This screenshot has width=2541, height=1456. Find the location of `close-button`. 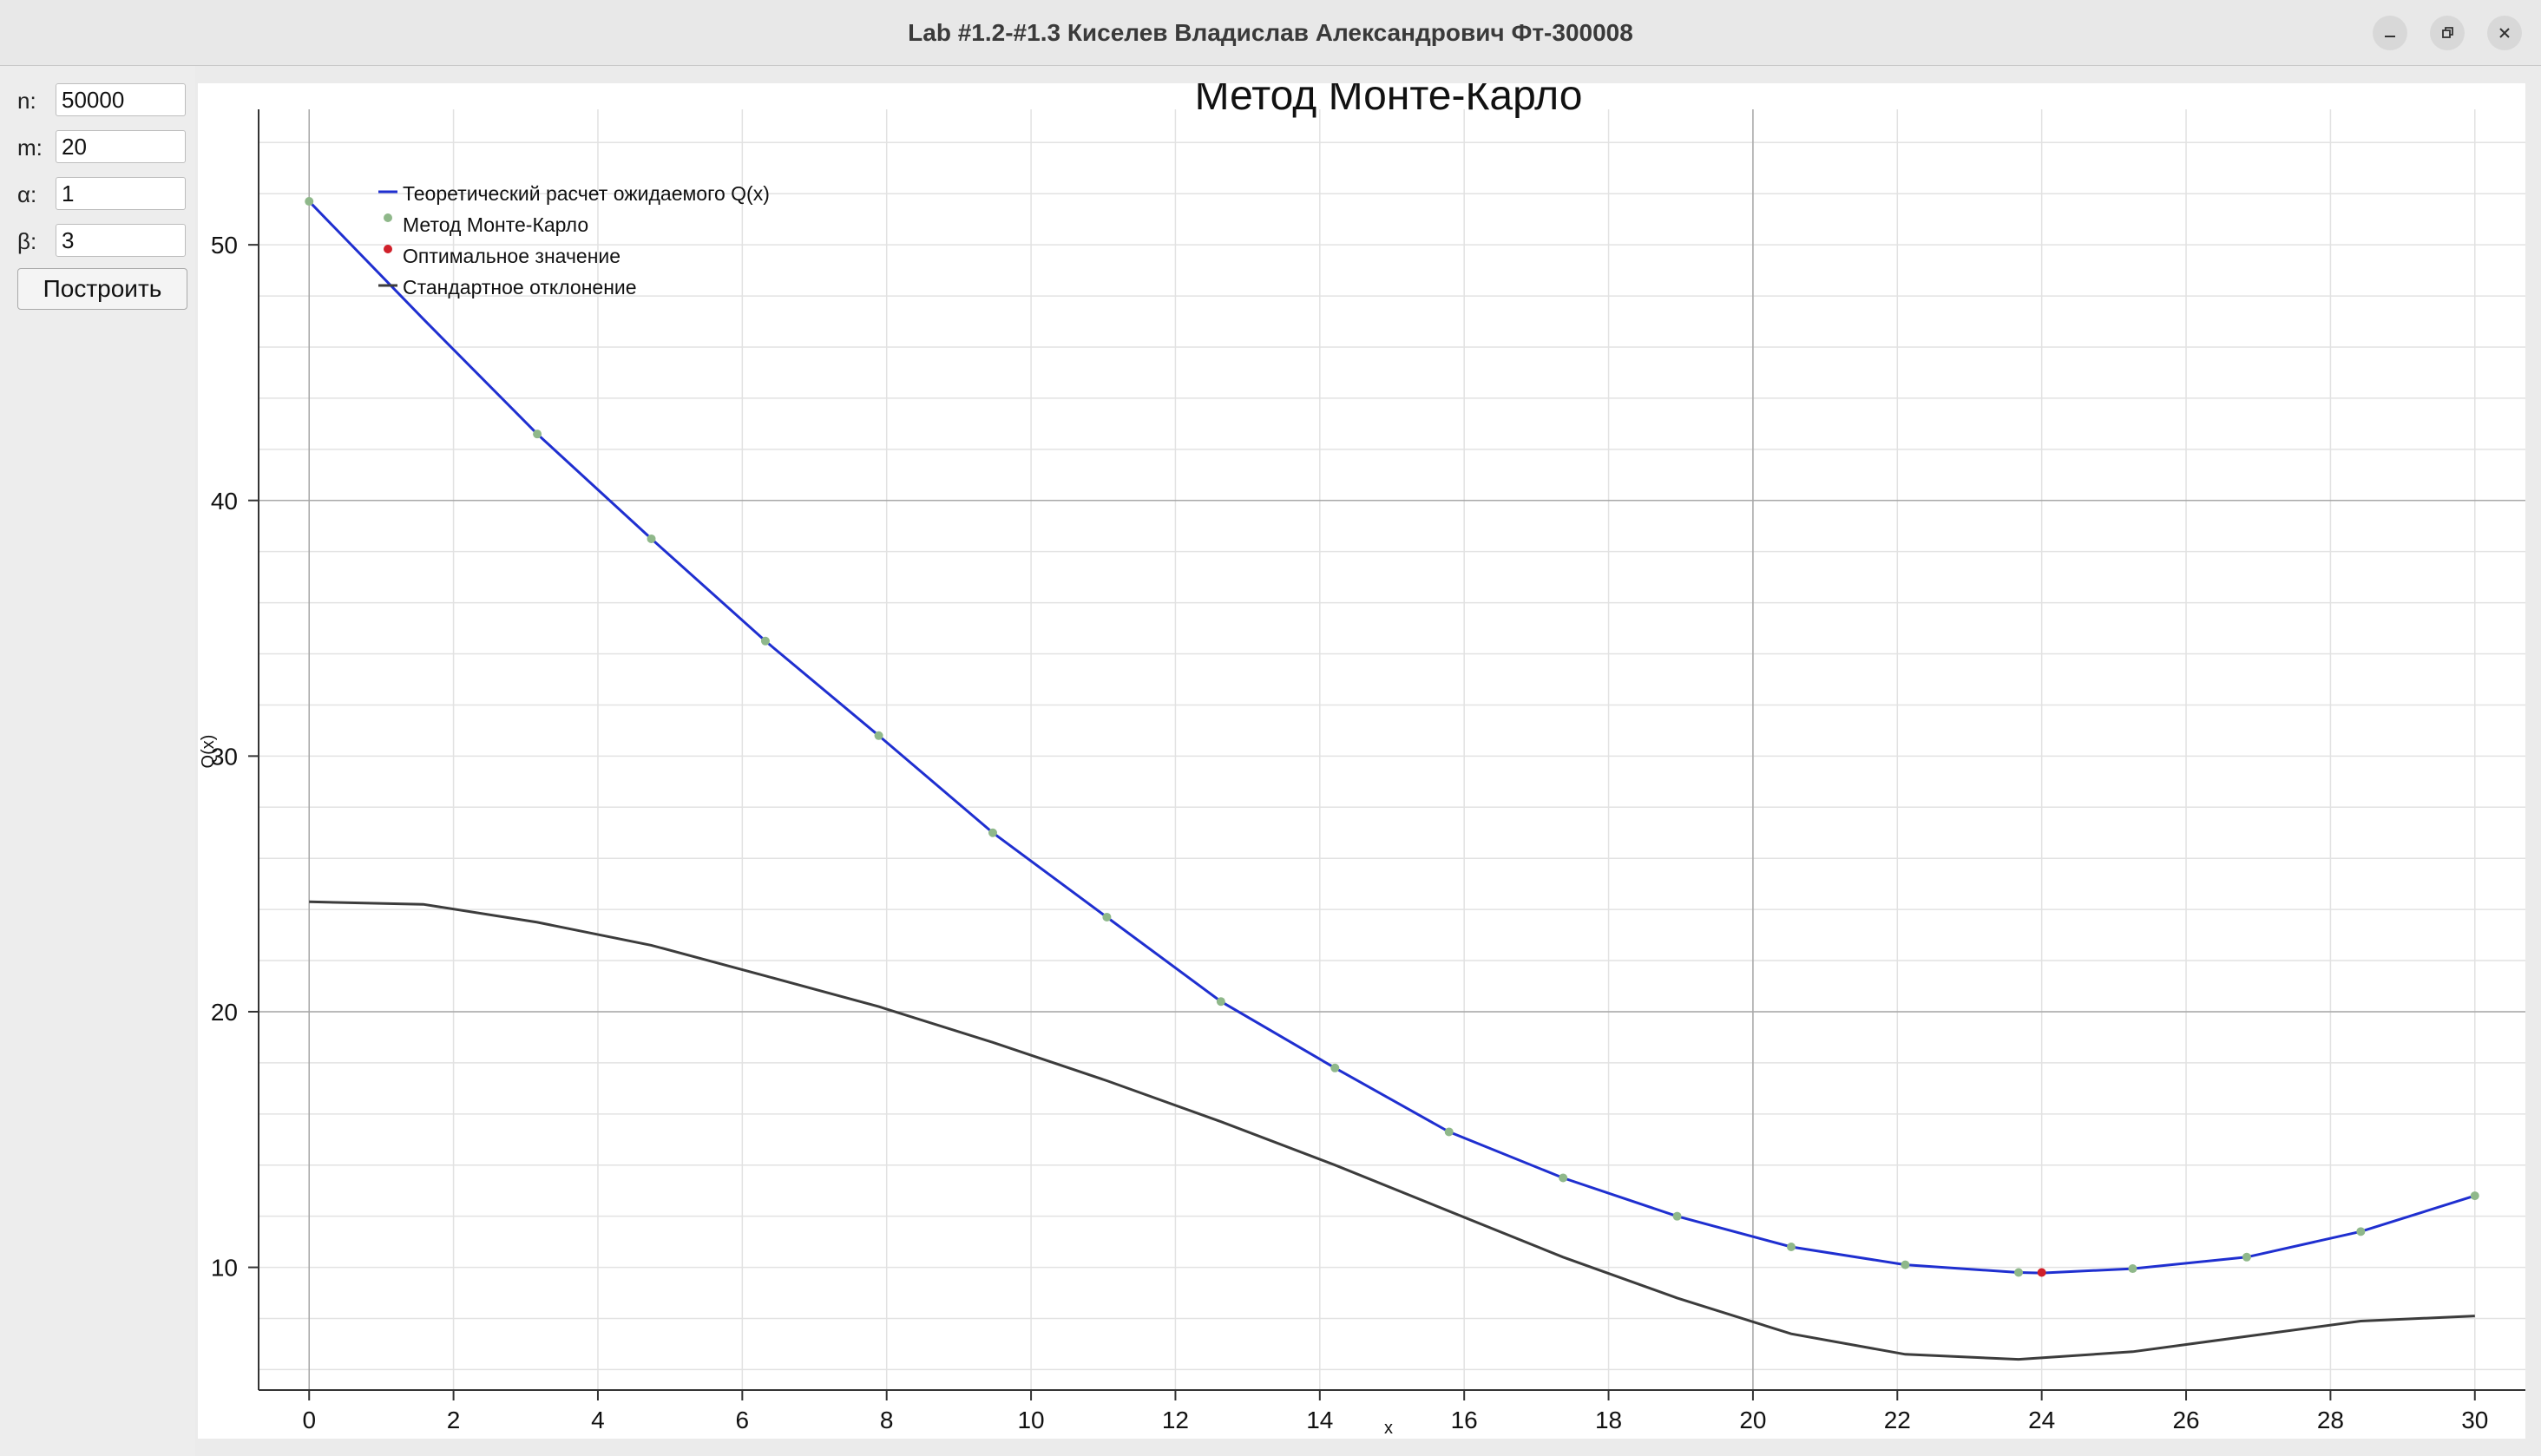

close-button is located at coordinates (2504, 33).